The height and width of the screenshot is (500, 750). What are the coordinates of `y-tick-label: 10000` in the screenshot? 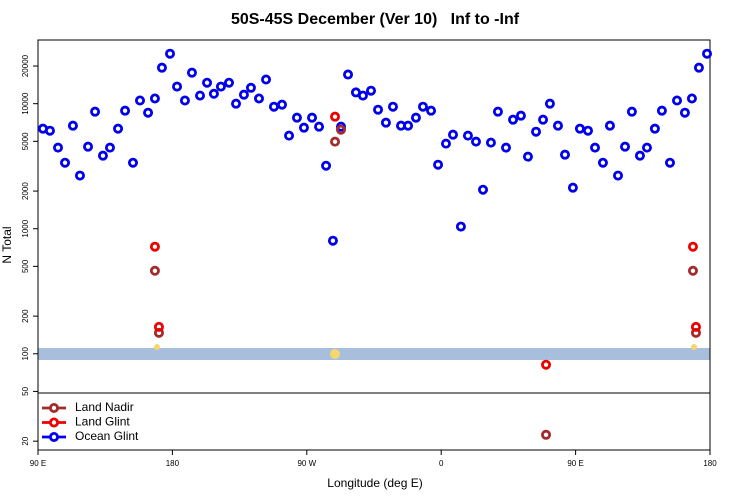 It's located at (25, 103).